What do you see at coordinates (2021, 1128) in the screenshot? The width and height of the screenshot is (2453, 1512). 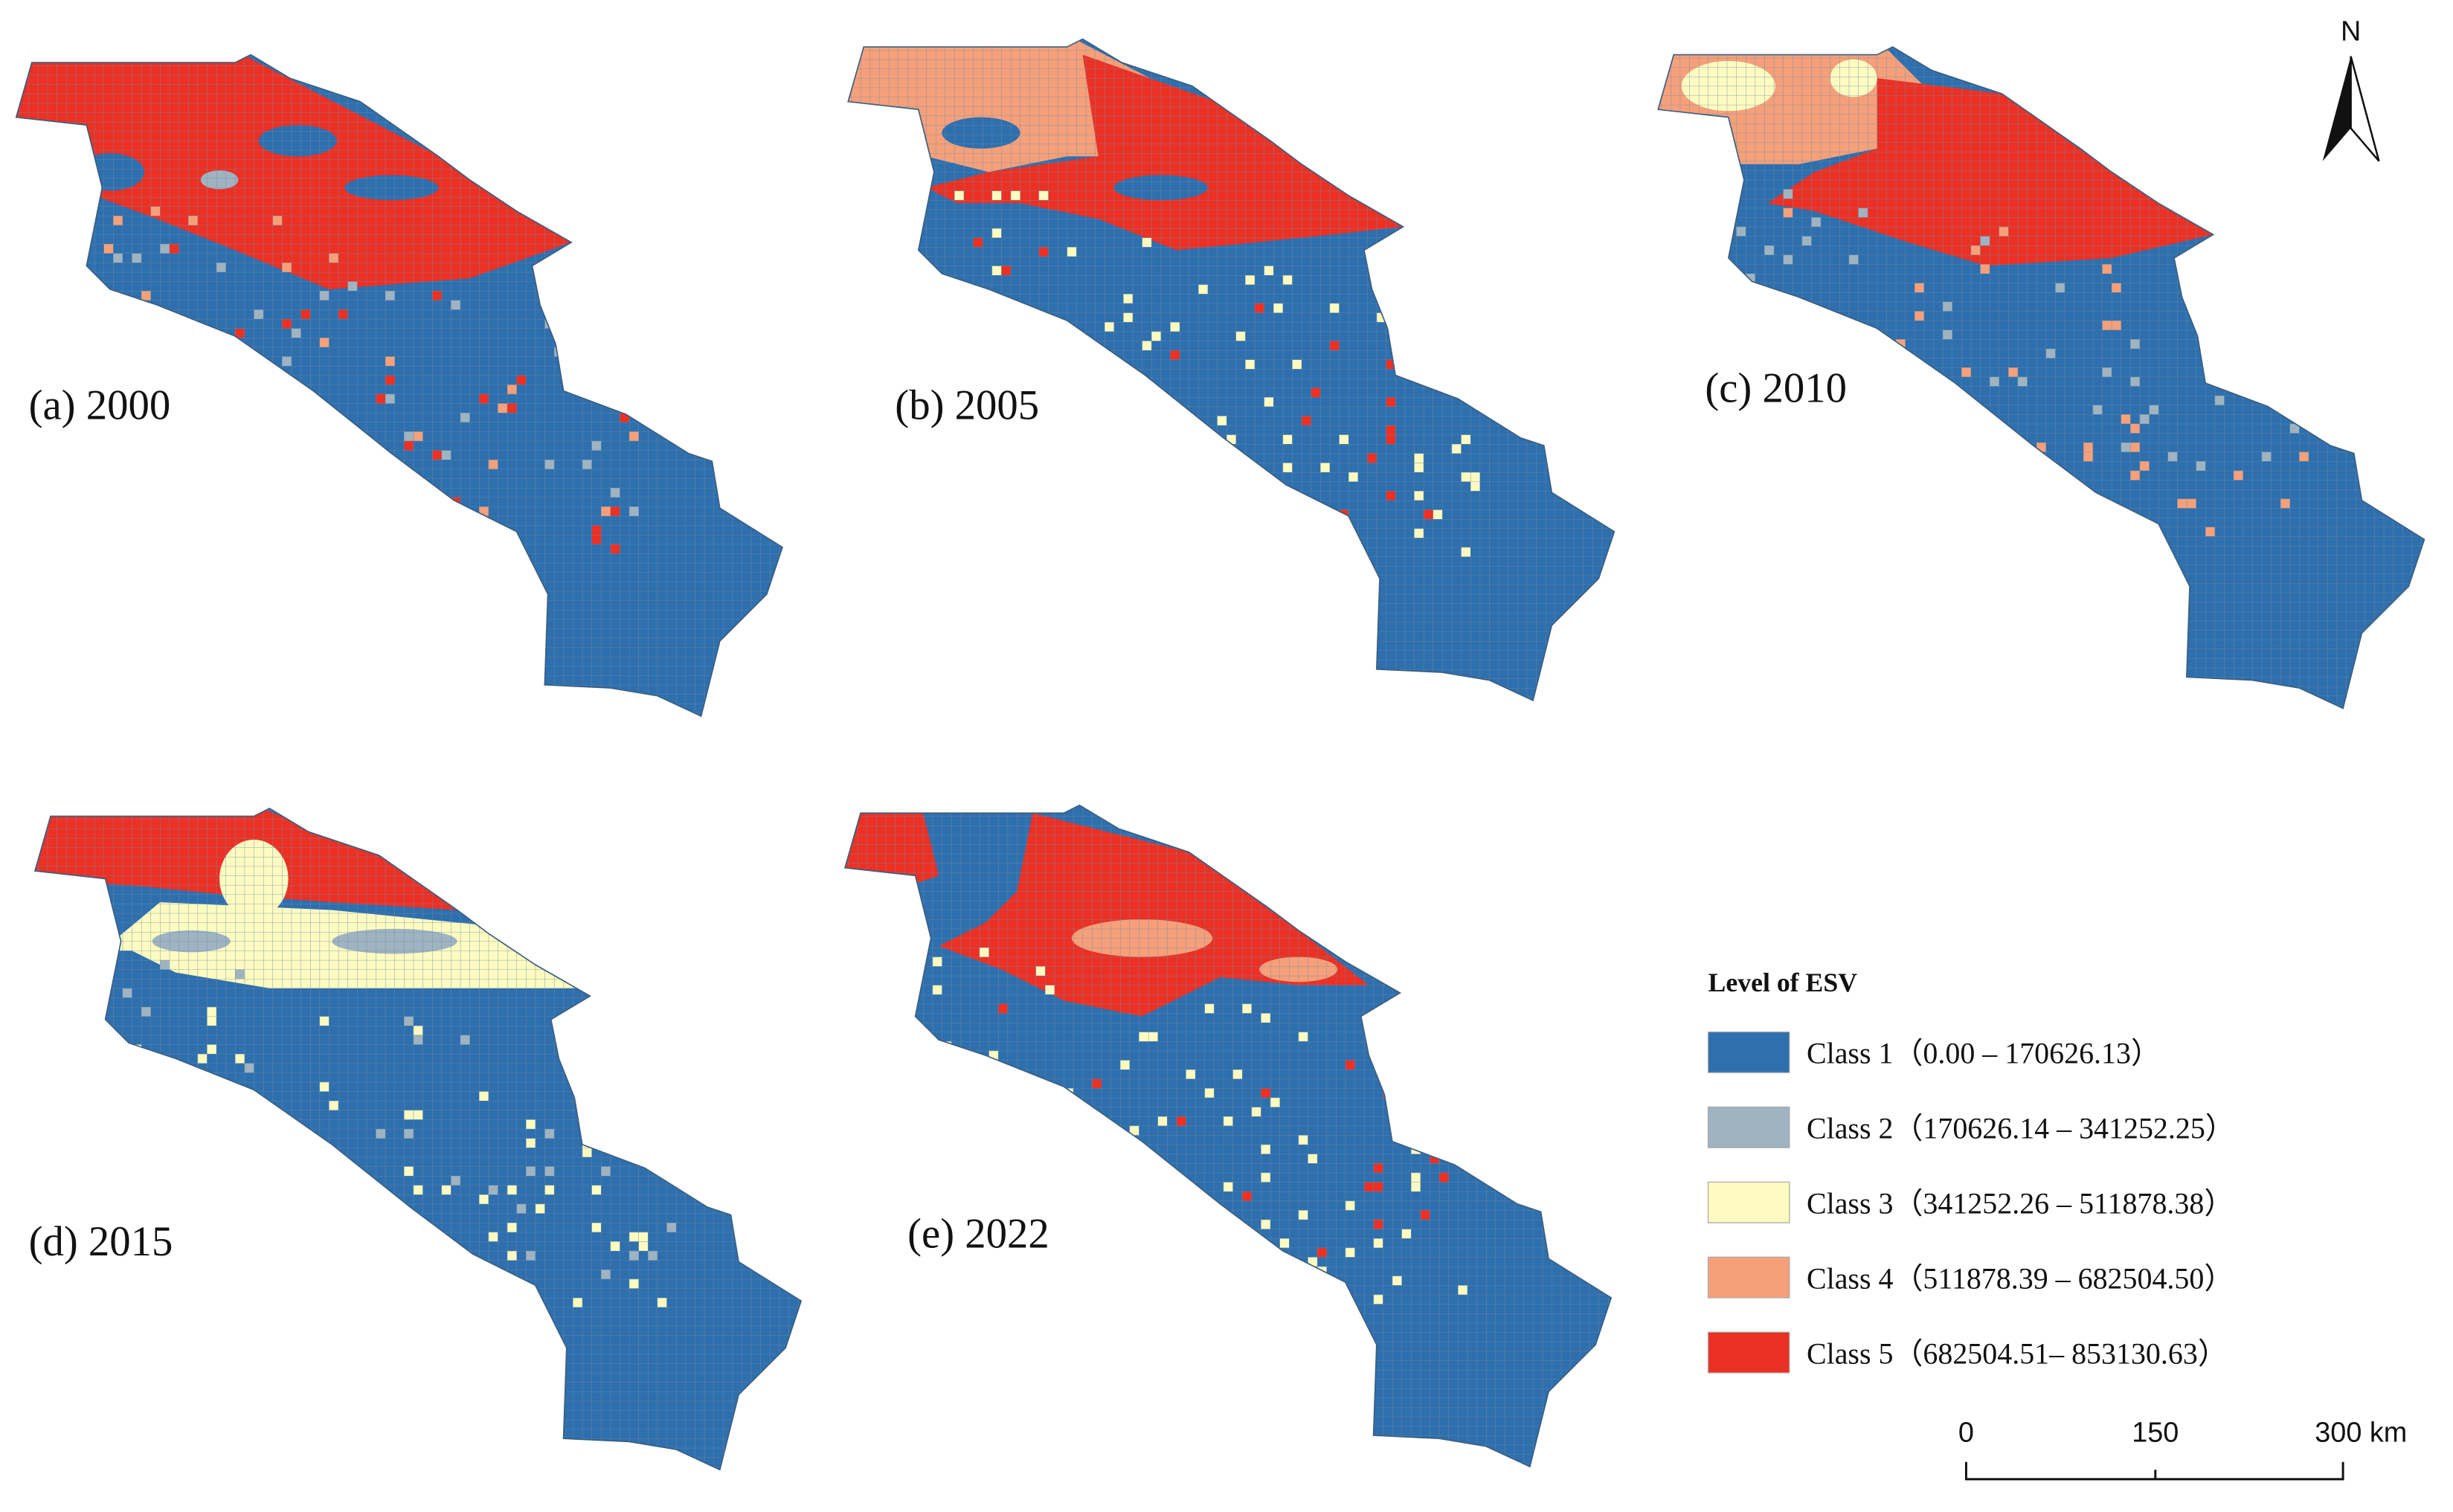 I see `legend-label: Class 2（170626.14 – 341252.25）` at bounding box center [2021, 1128].